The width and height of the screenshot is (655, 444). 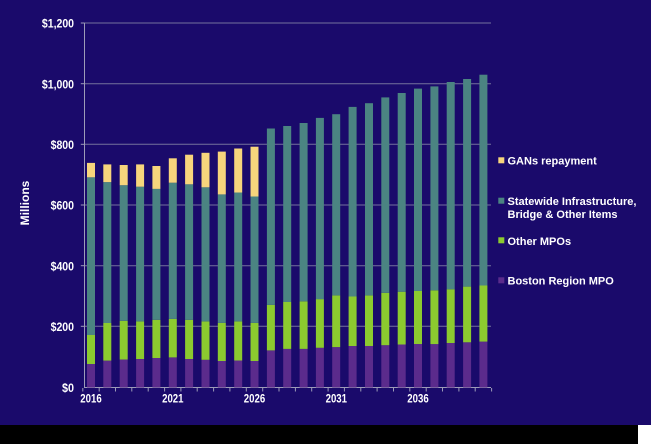 What do you see at coordinates (58, 24) in the screenshot?
I see `svg-text: $1,200` at bounding box center [58, 24].